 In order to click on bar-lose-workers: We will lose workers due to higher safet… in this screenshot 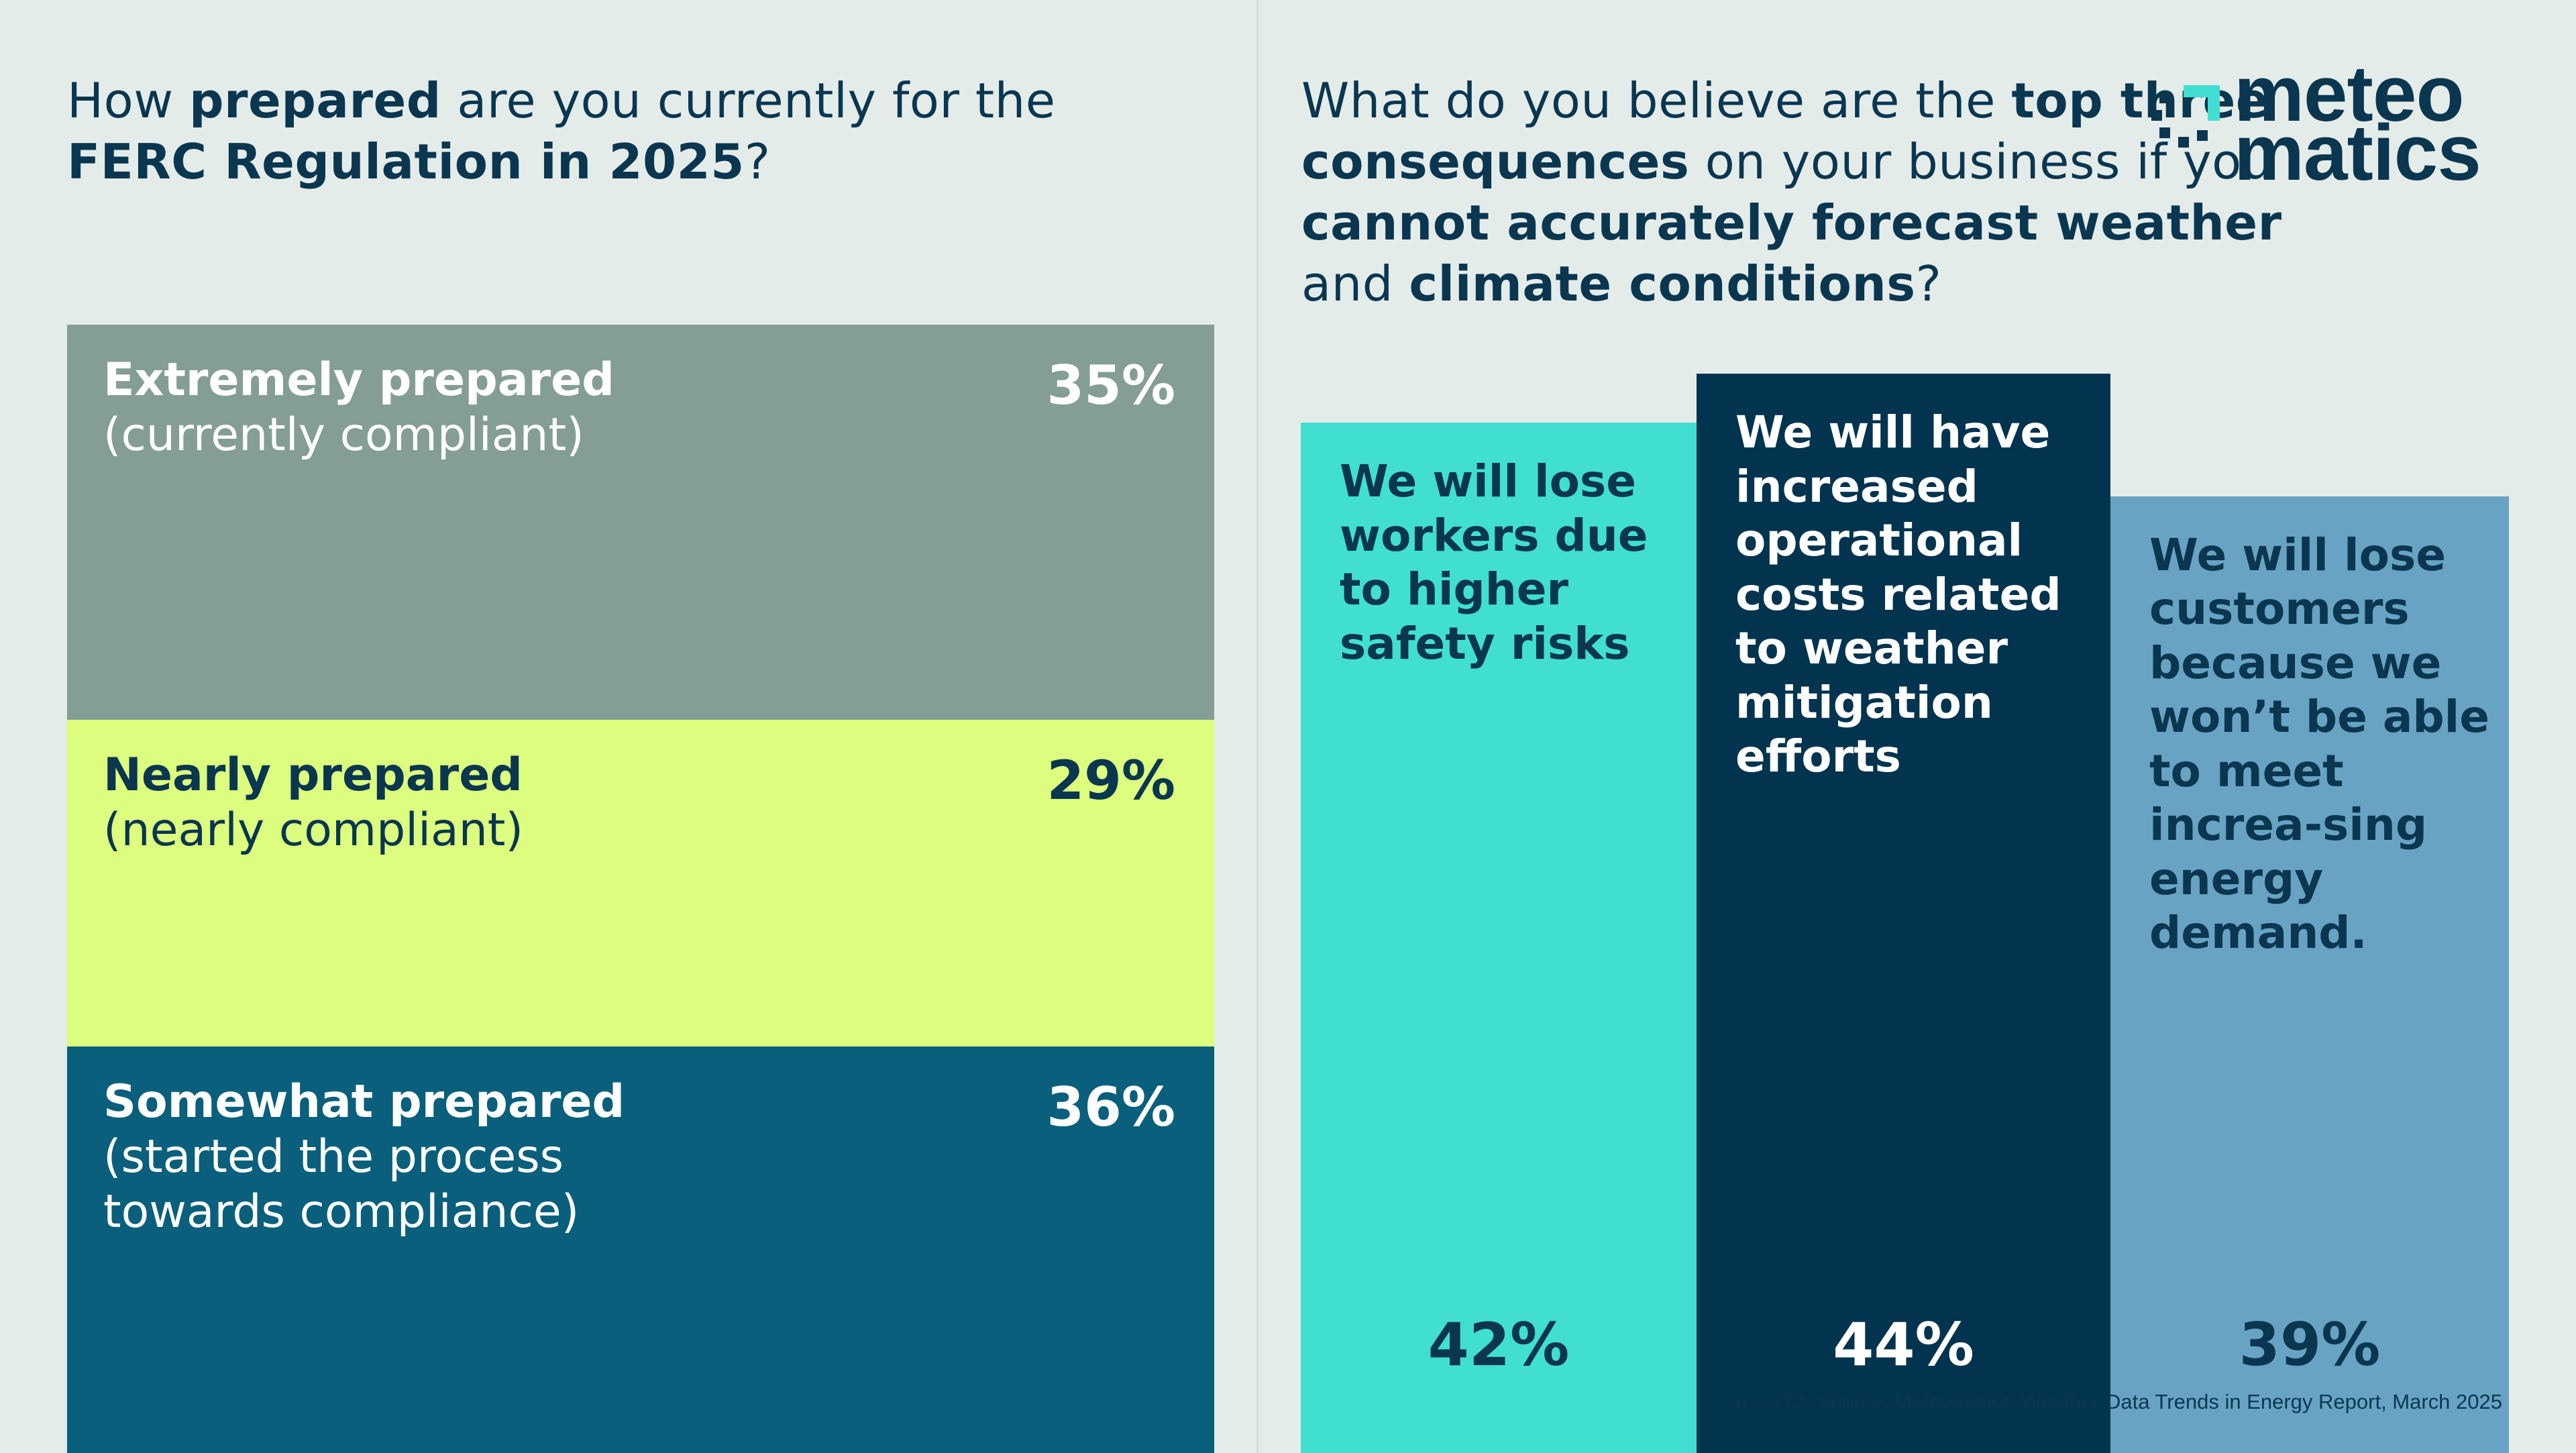, I will do `click(1499, 938)`.